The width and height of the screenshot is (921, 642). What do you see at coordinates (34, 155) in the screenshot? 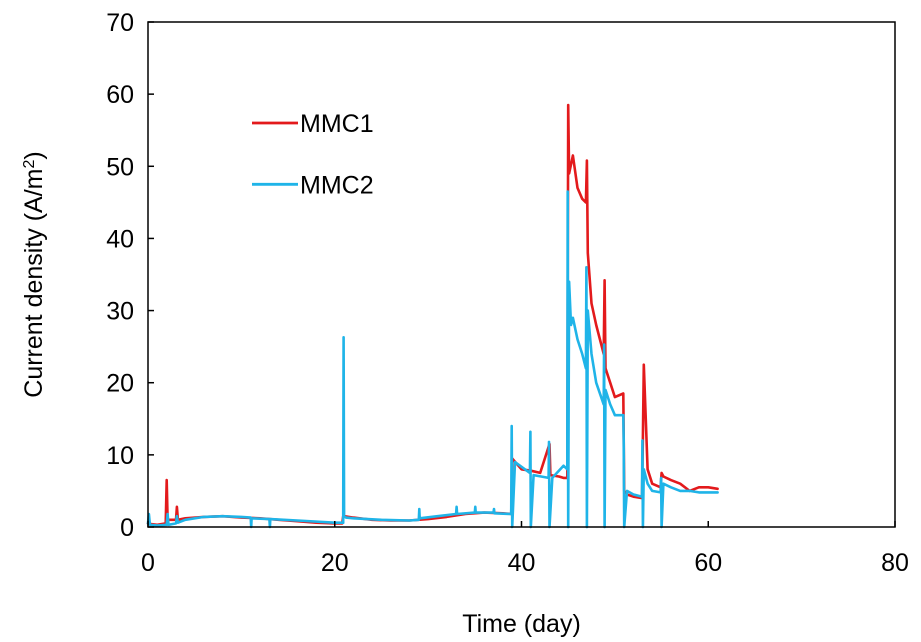
I see `y-axis-title-suffix: )` at bounding box center [34, 155].